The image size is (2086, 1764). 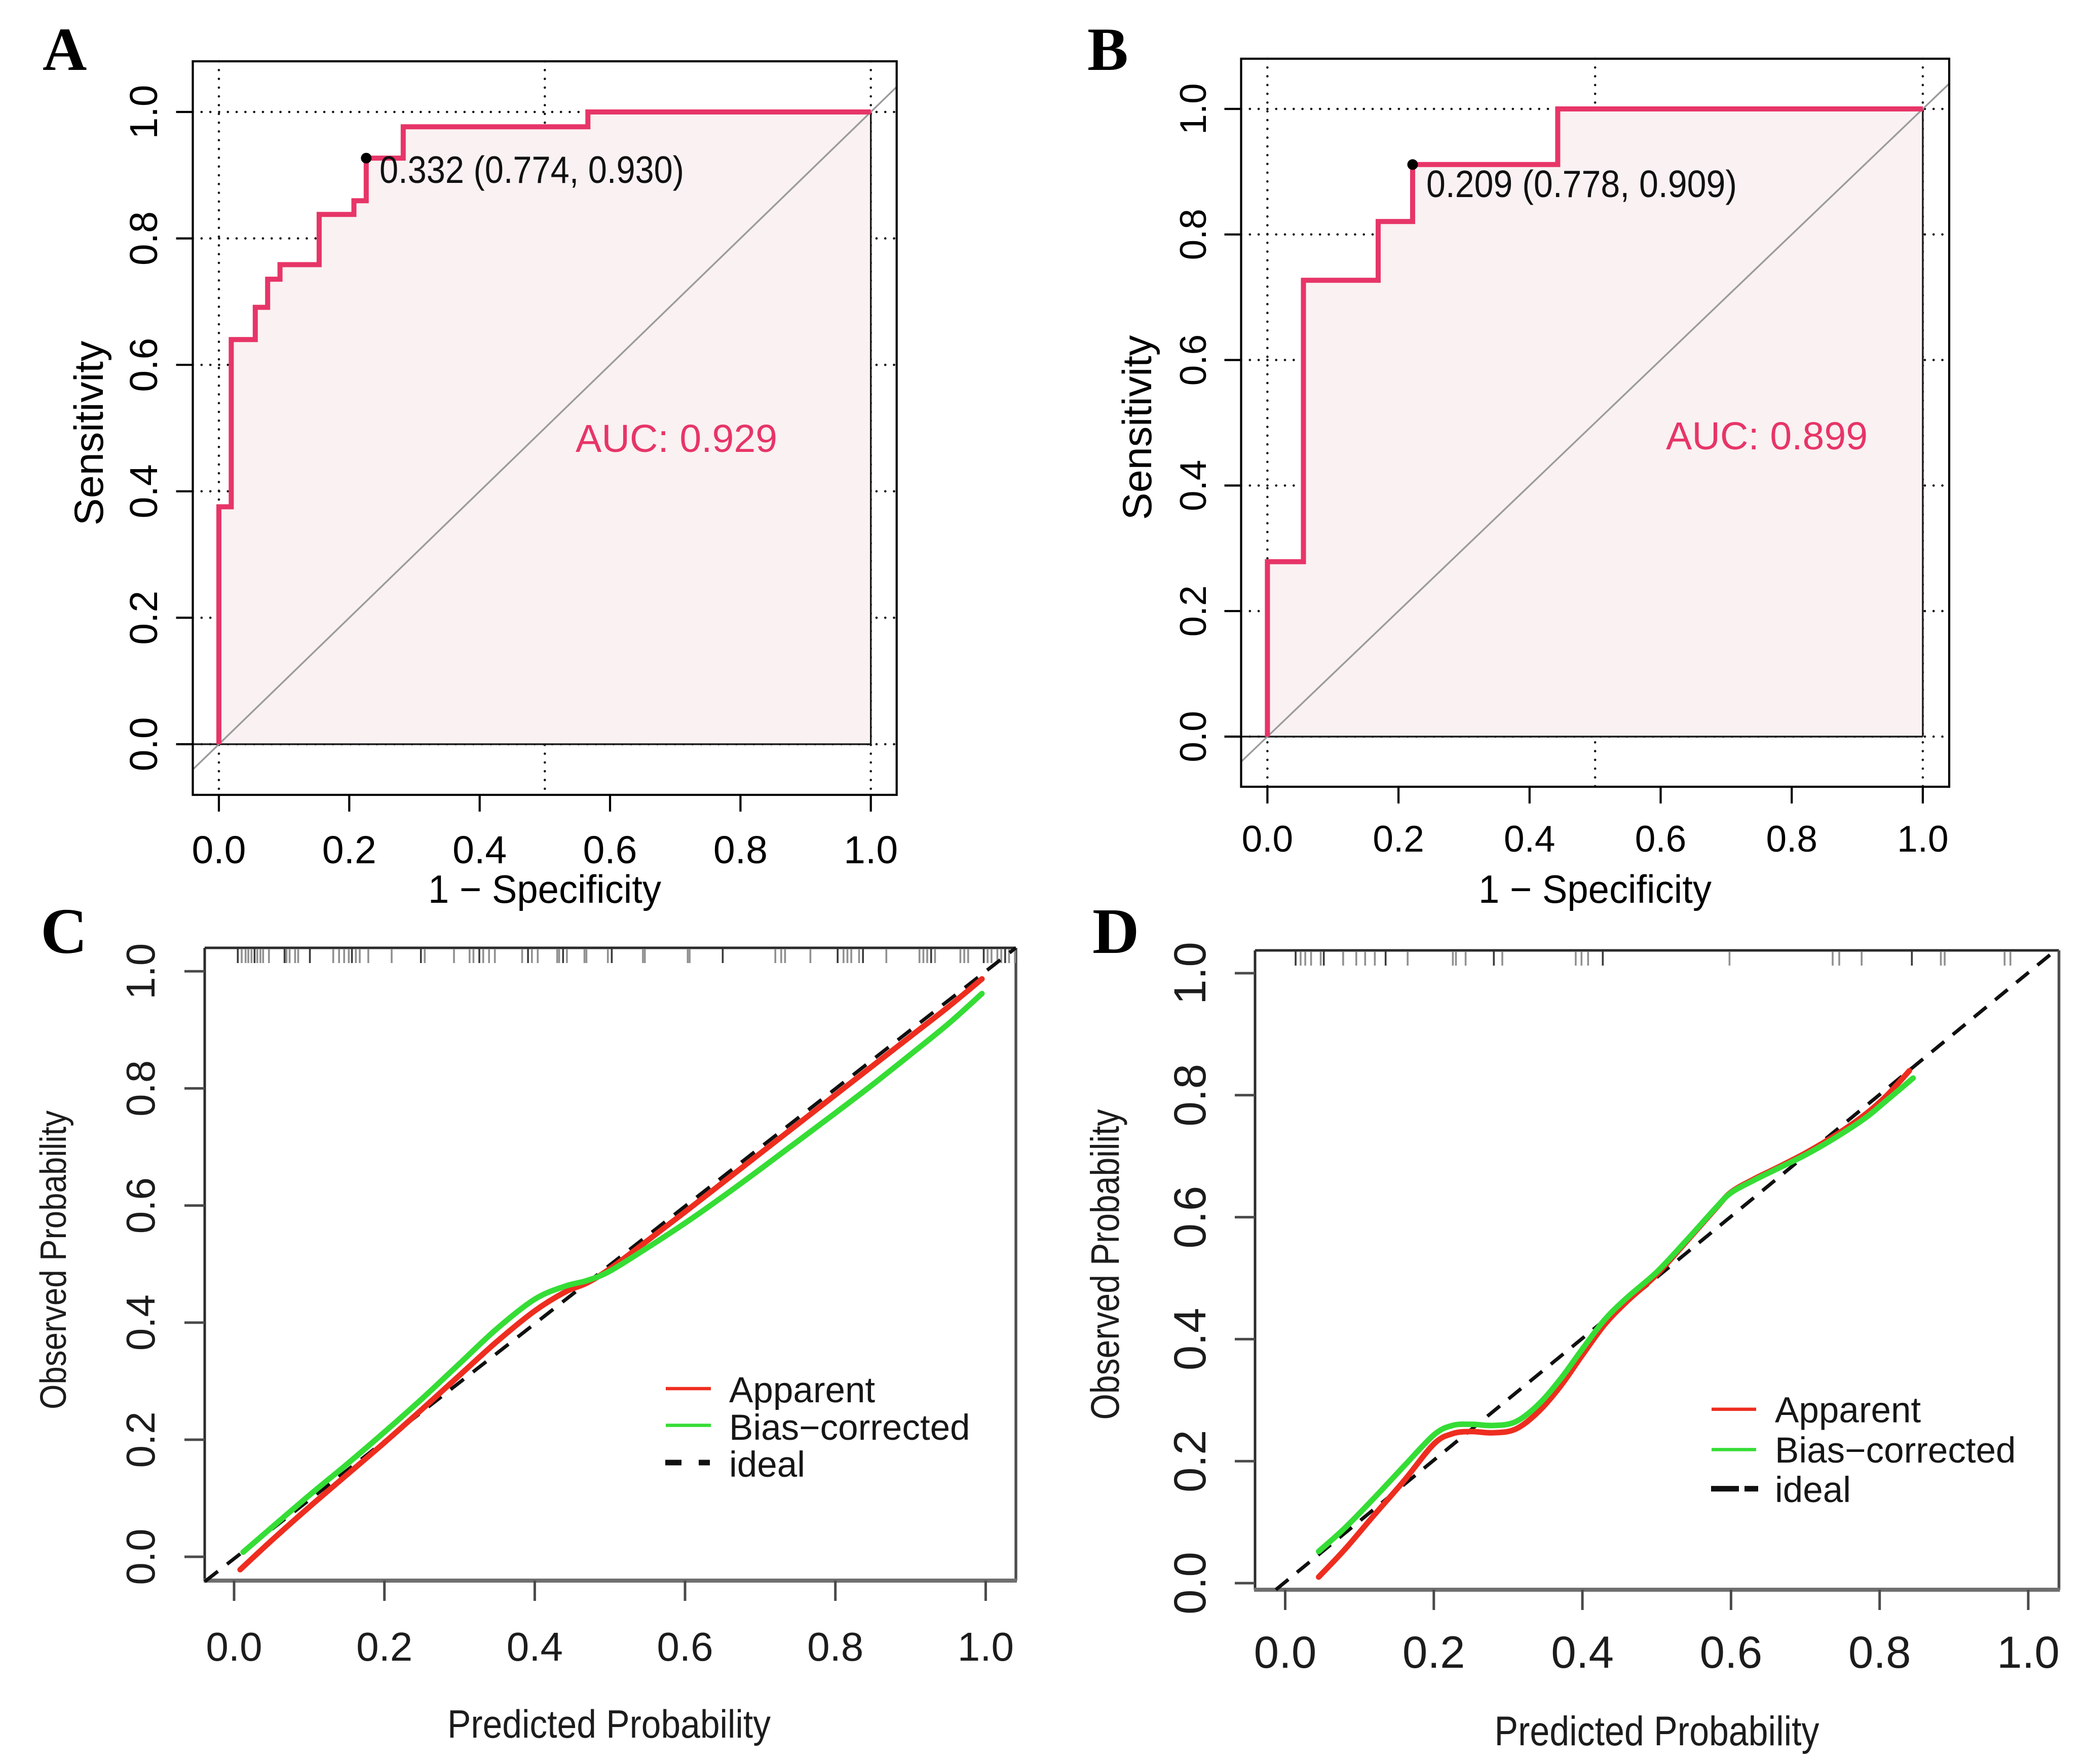 I want to click on svg-text: AUC: 0.929, so click(x=676, y=439).